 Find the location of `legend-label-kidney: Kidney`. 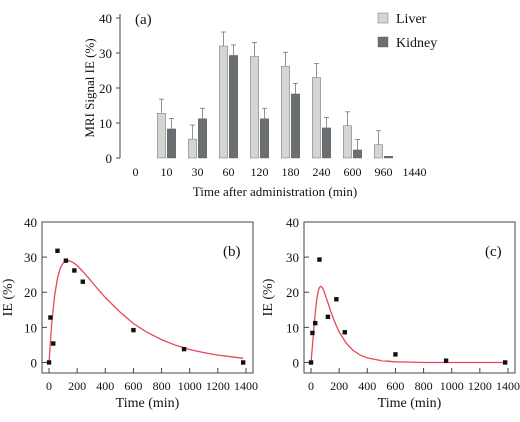

legend-label-kidney: Kidney is located at coordinates (416, 43).